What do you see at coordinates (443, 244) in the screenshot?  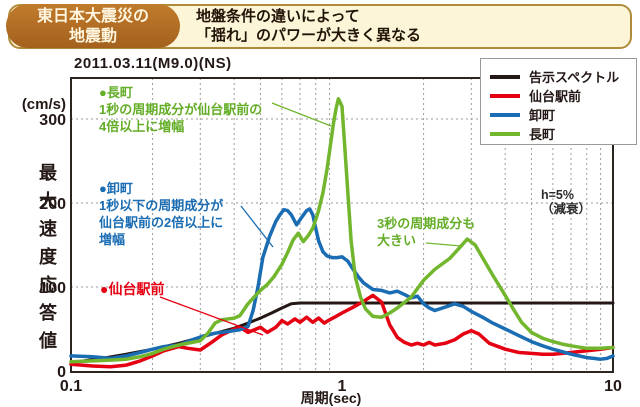 I see `leader-three-sec` at bounding box center [443, 244].